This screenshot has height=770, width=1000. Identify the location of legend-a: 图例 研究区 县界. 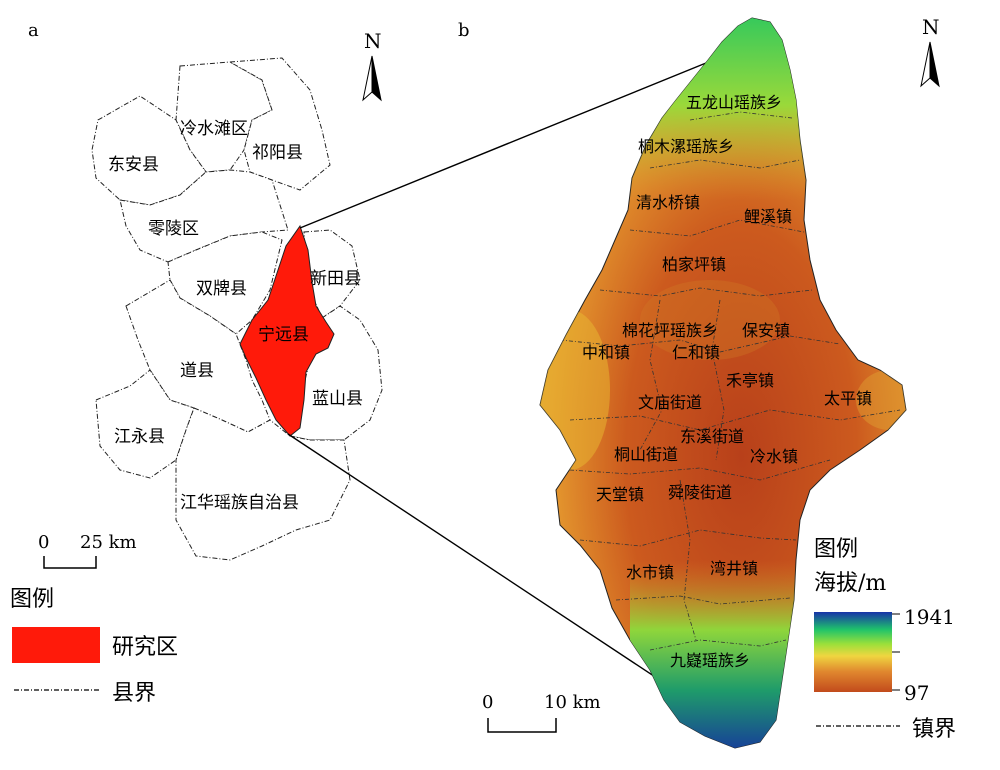
(94, 646).